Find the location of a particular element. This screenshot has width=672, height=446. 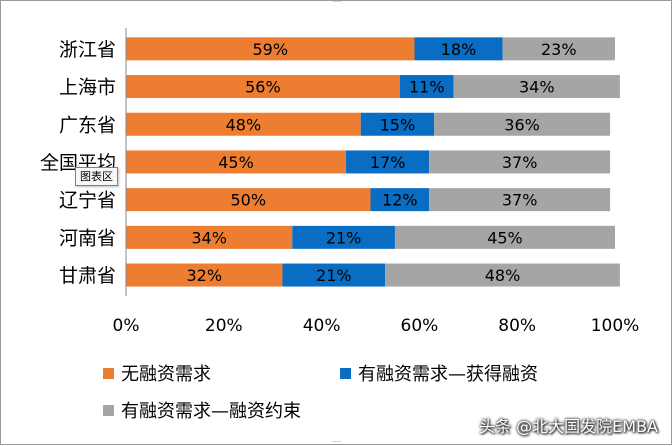

legend-item-constrained: 有融资需求—融资约束 is located at coordinates (202, 410).